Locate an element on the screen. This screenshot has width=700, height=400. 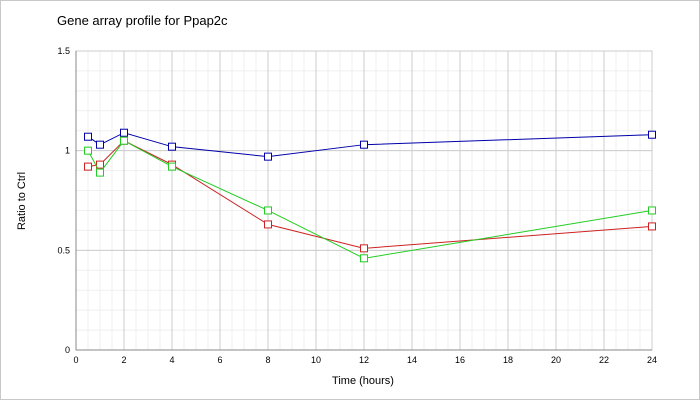
x-tick-label: 0 is located at coordinates (75, 360).